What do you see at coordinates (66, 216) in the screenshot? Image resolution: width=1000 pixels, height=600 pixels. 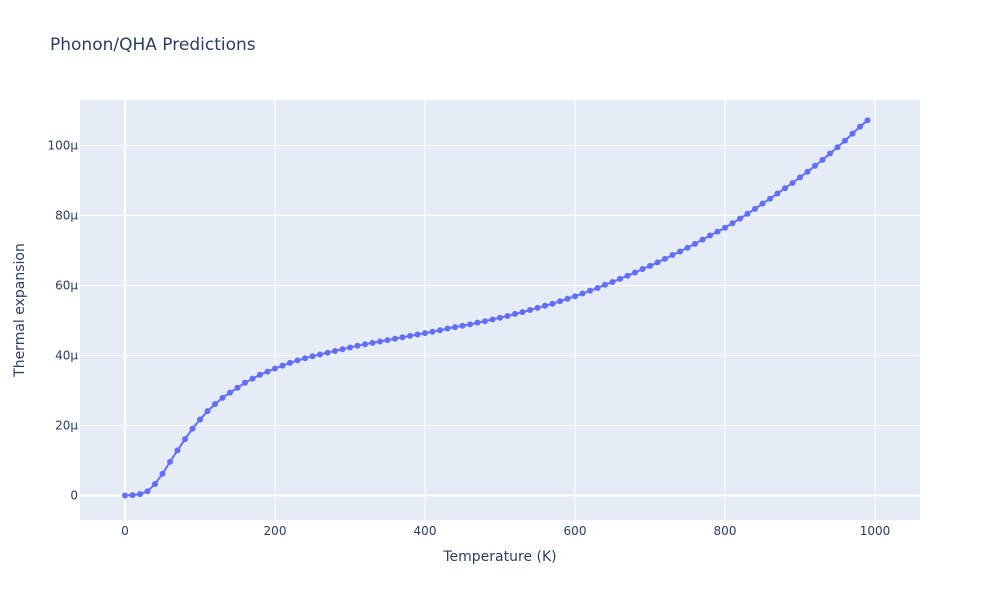 I see `y-tick-label: 80μ` at bounding box center [66, 216].